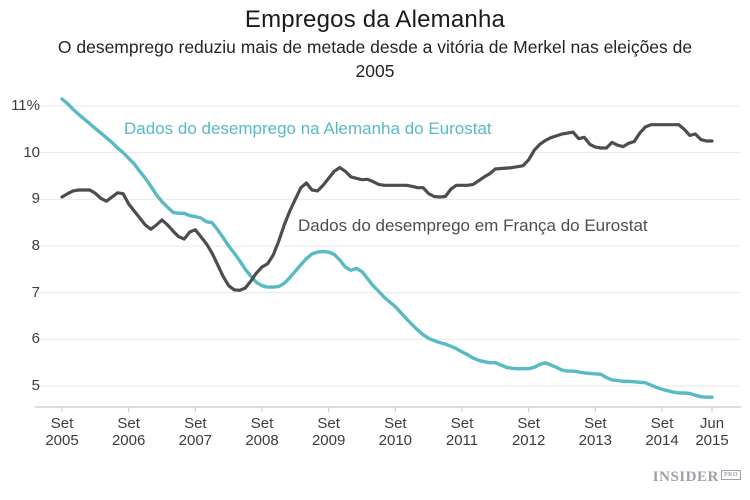 The width and height of the screenshot is (750, 500). What do you see at coordinates (595, 440) in the screenshot?
I see `x-tick-year: 2013` at bounding box center [595, 440].